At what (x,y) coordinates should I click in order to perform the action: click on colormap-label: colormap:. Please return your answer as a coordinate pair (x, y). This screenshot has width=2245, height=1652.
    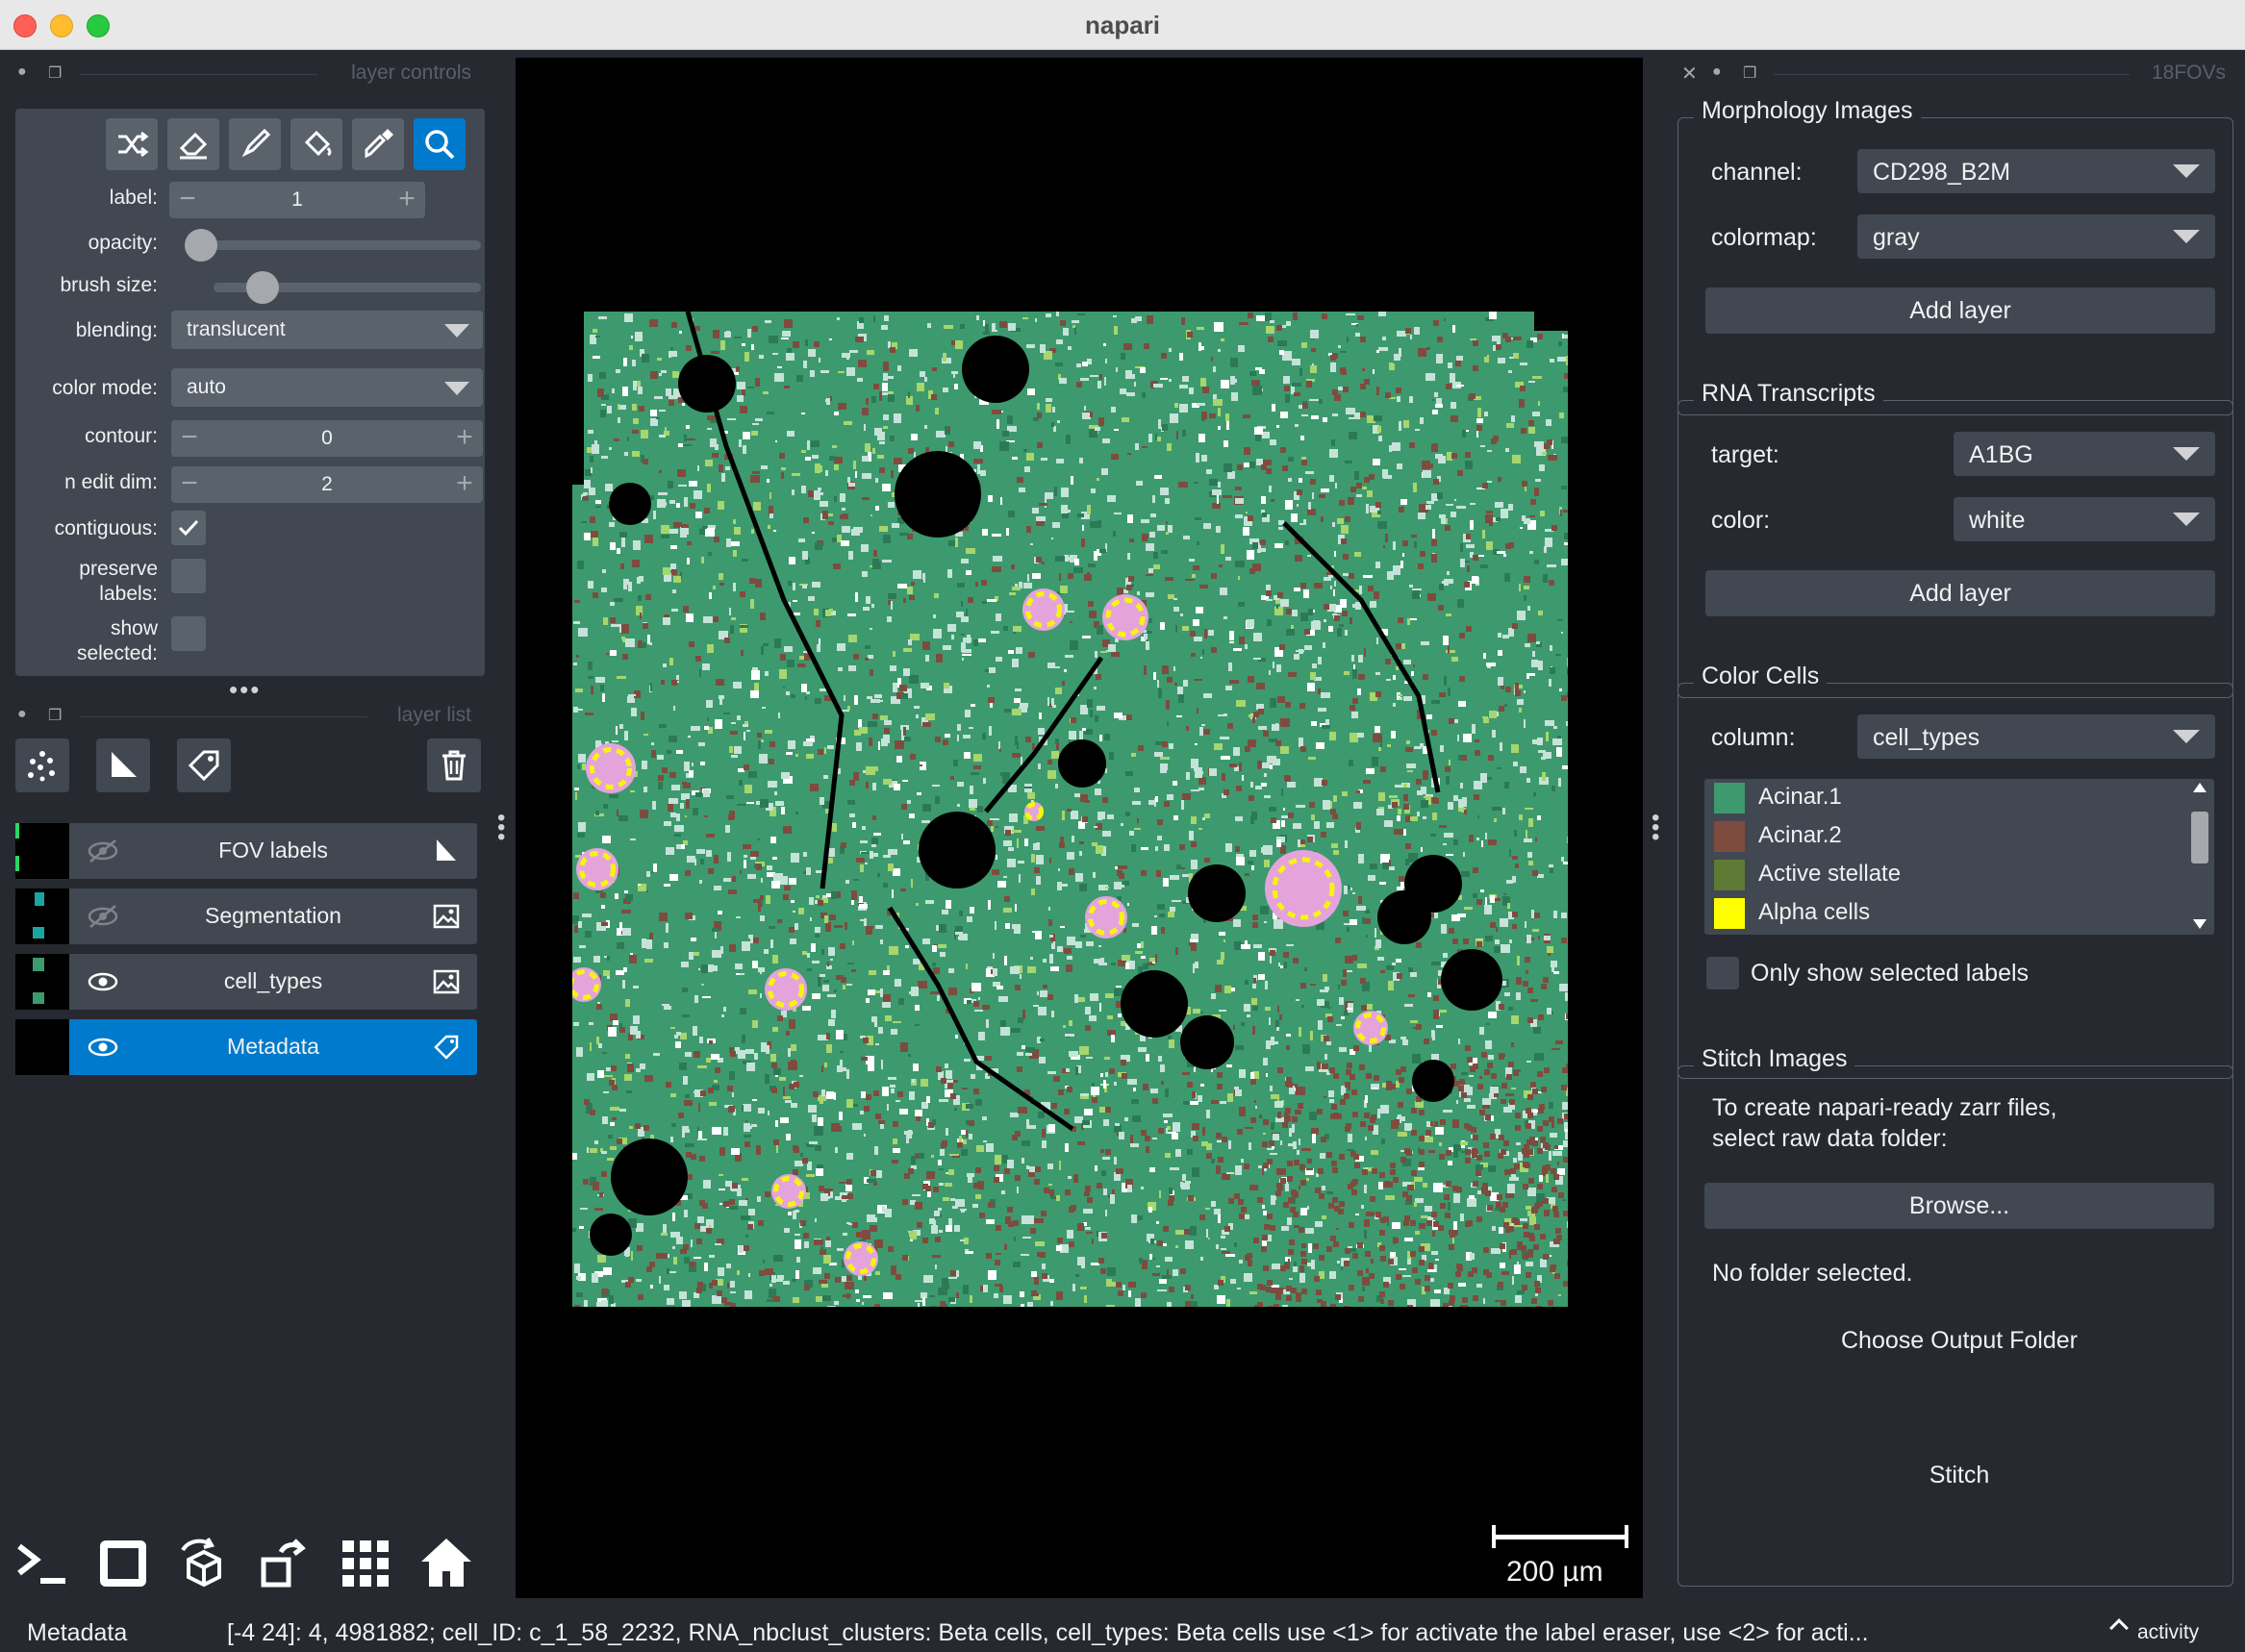
    Looking at the image, I should click on (1764, 238).